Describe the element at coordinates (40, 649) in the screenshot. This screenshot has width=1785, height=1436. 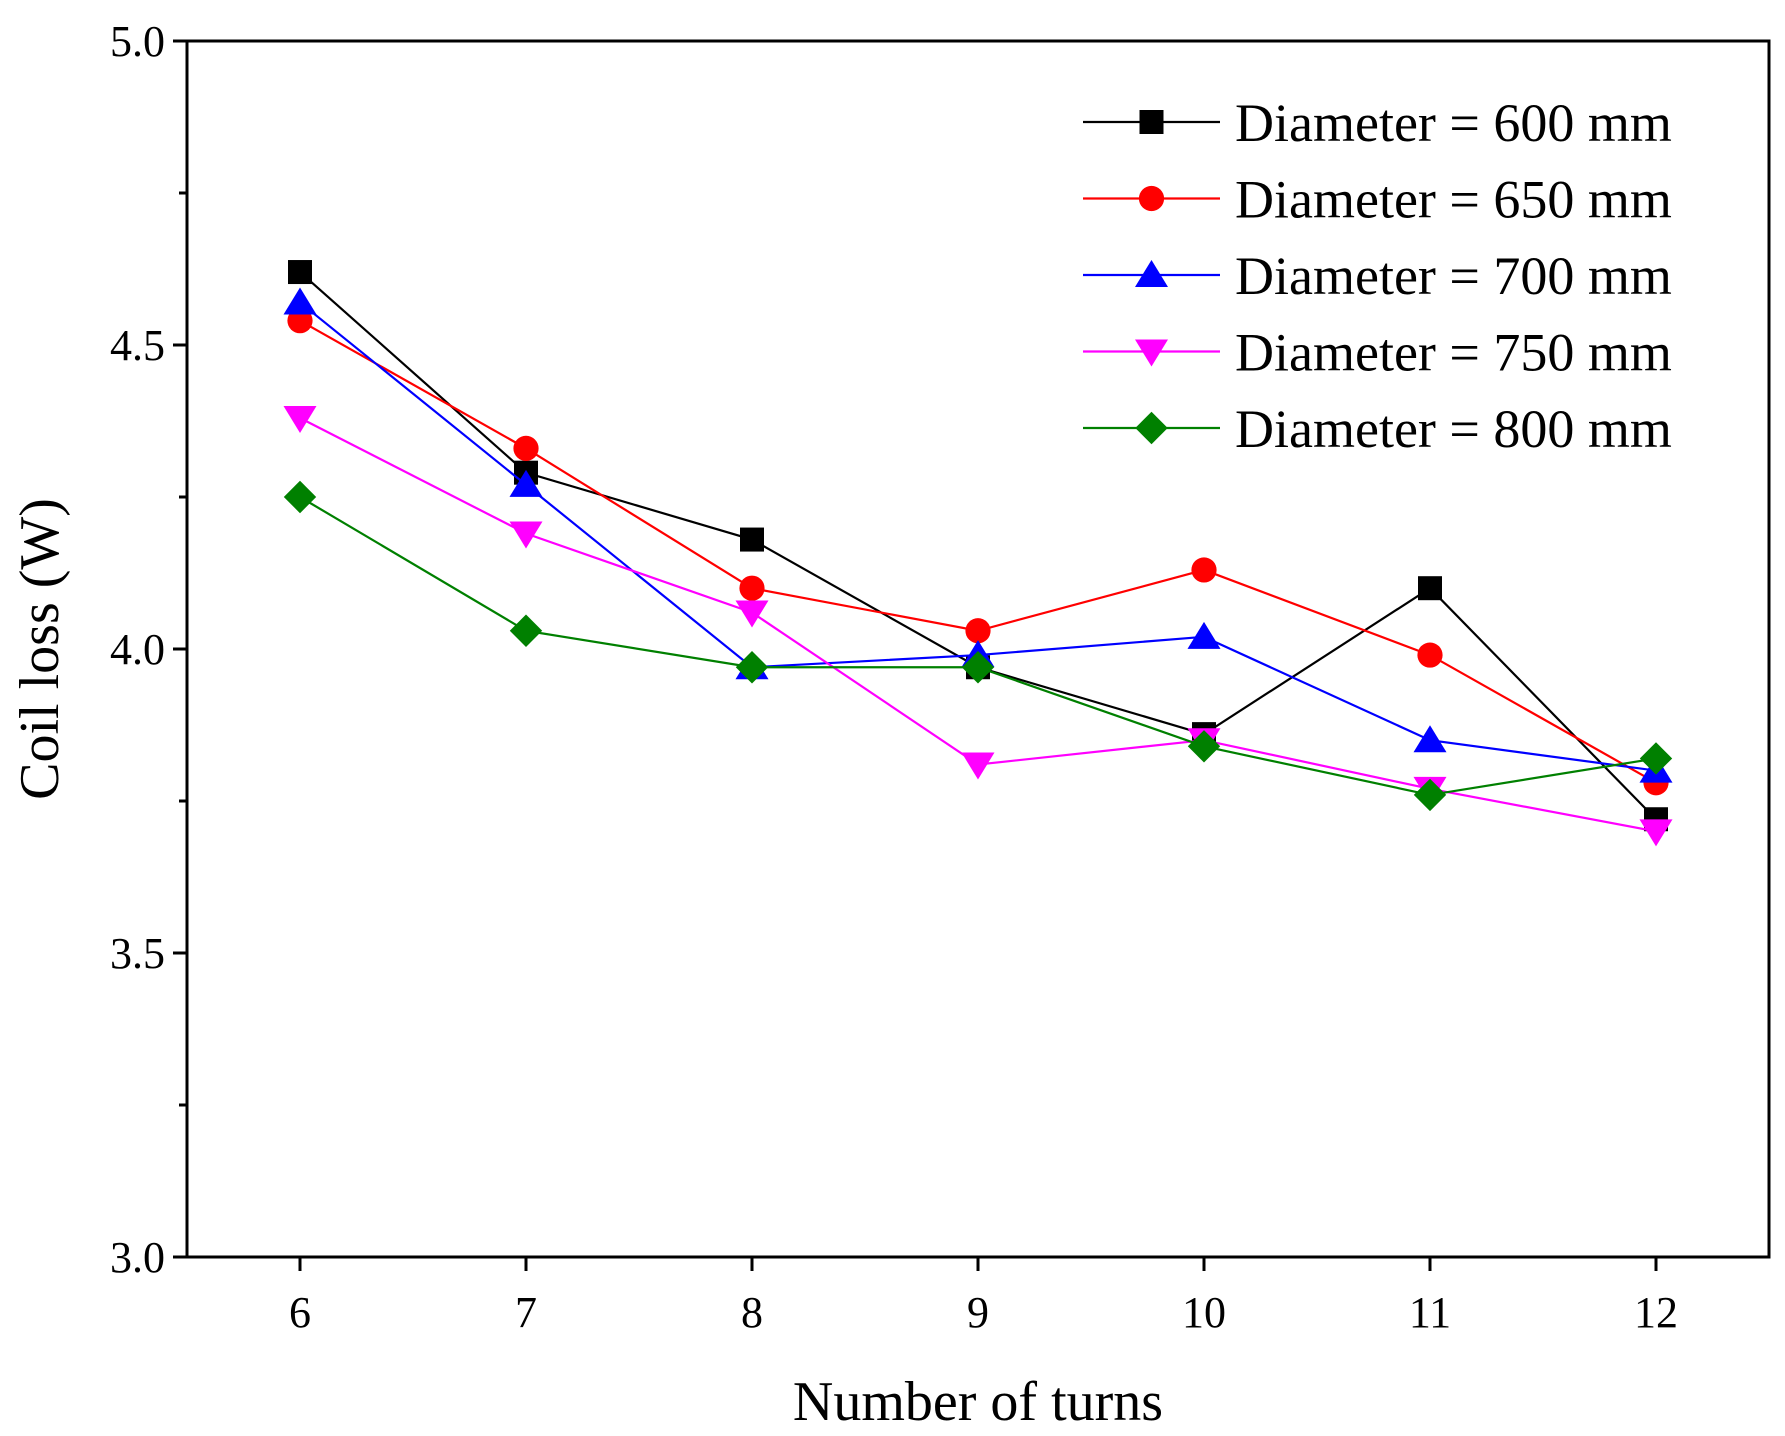
I see `y-axis-title: Coil loss (W)` at that location.